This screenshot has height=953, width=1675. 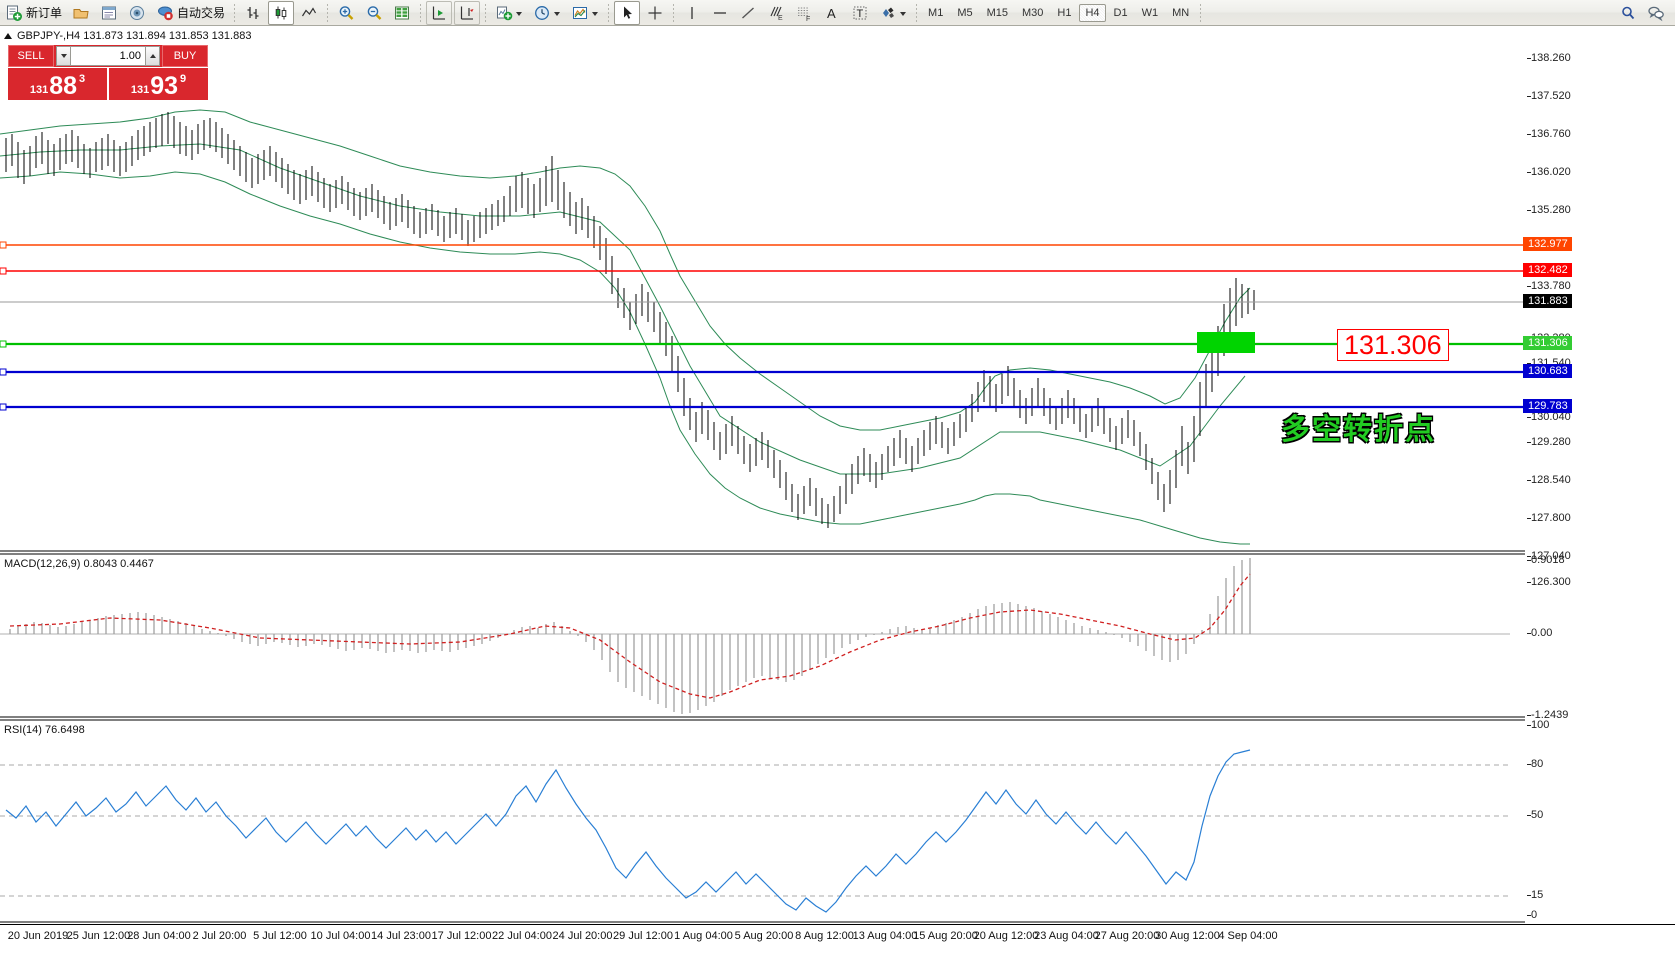 I want to click on indicators-button, so click(x=509, y=13).